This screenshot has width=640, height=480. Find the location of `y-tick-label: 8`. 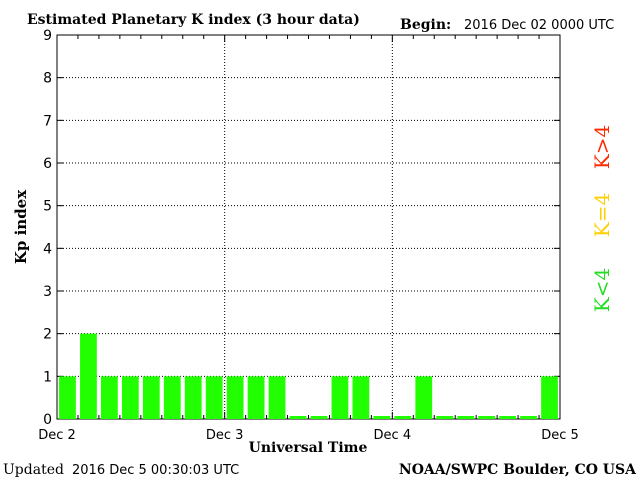

y-tick-label: 8 is located at coordinates (47, 79).